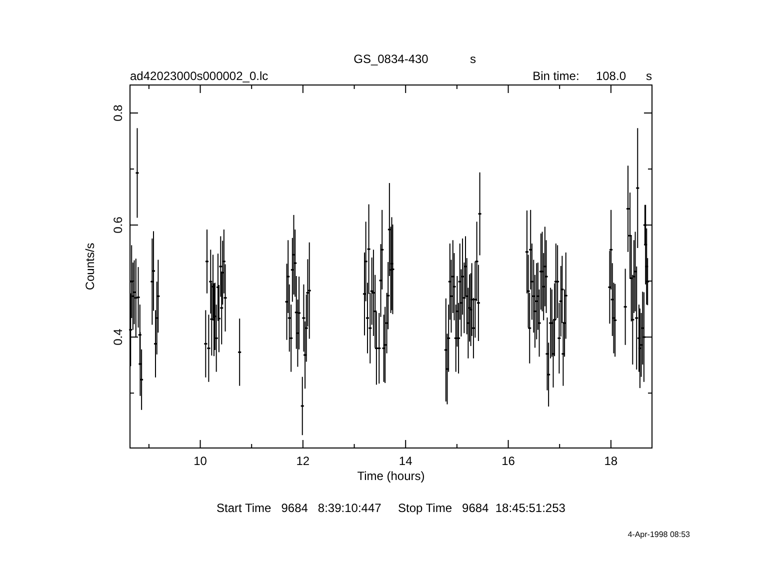  What do you see at coordinates (405, 461) in the screenshot?
I see `x-tick-label: 14` at bounding box center [405, 461].